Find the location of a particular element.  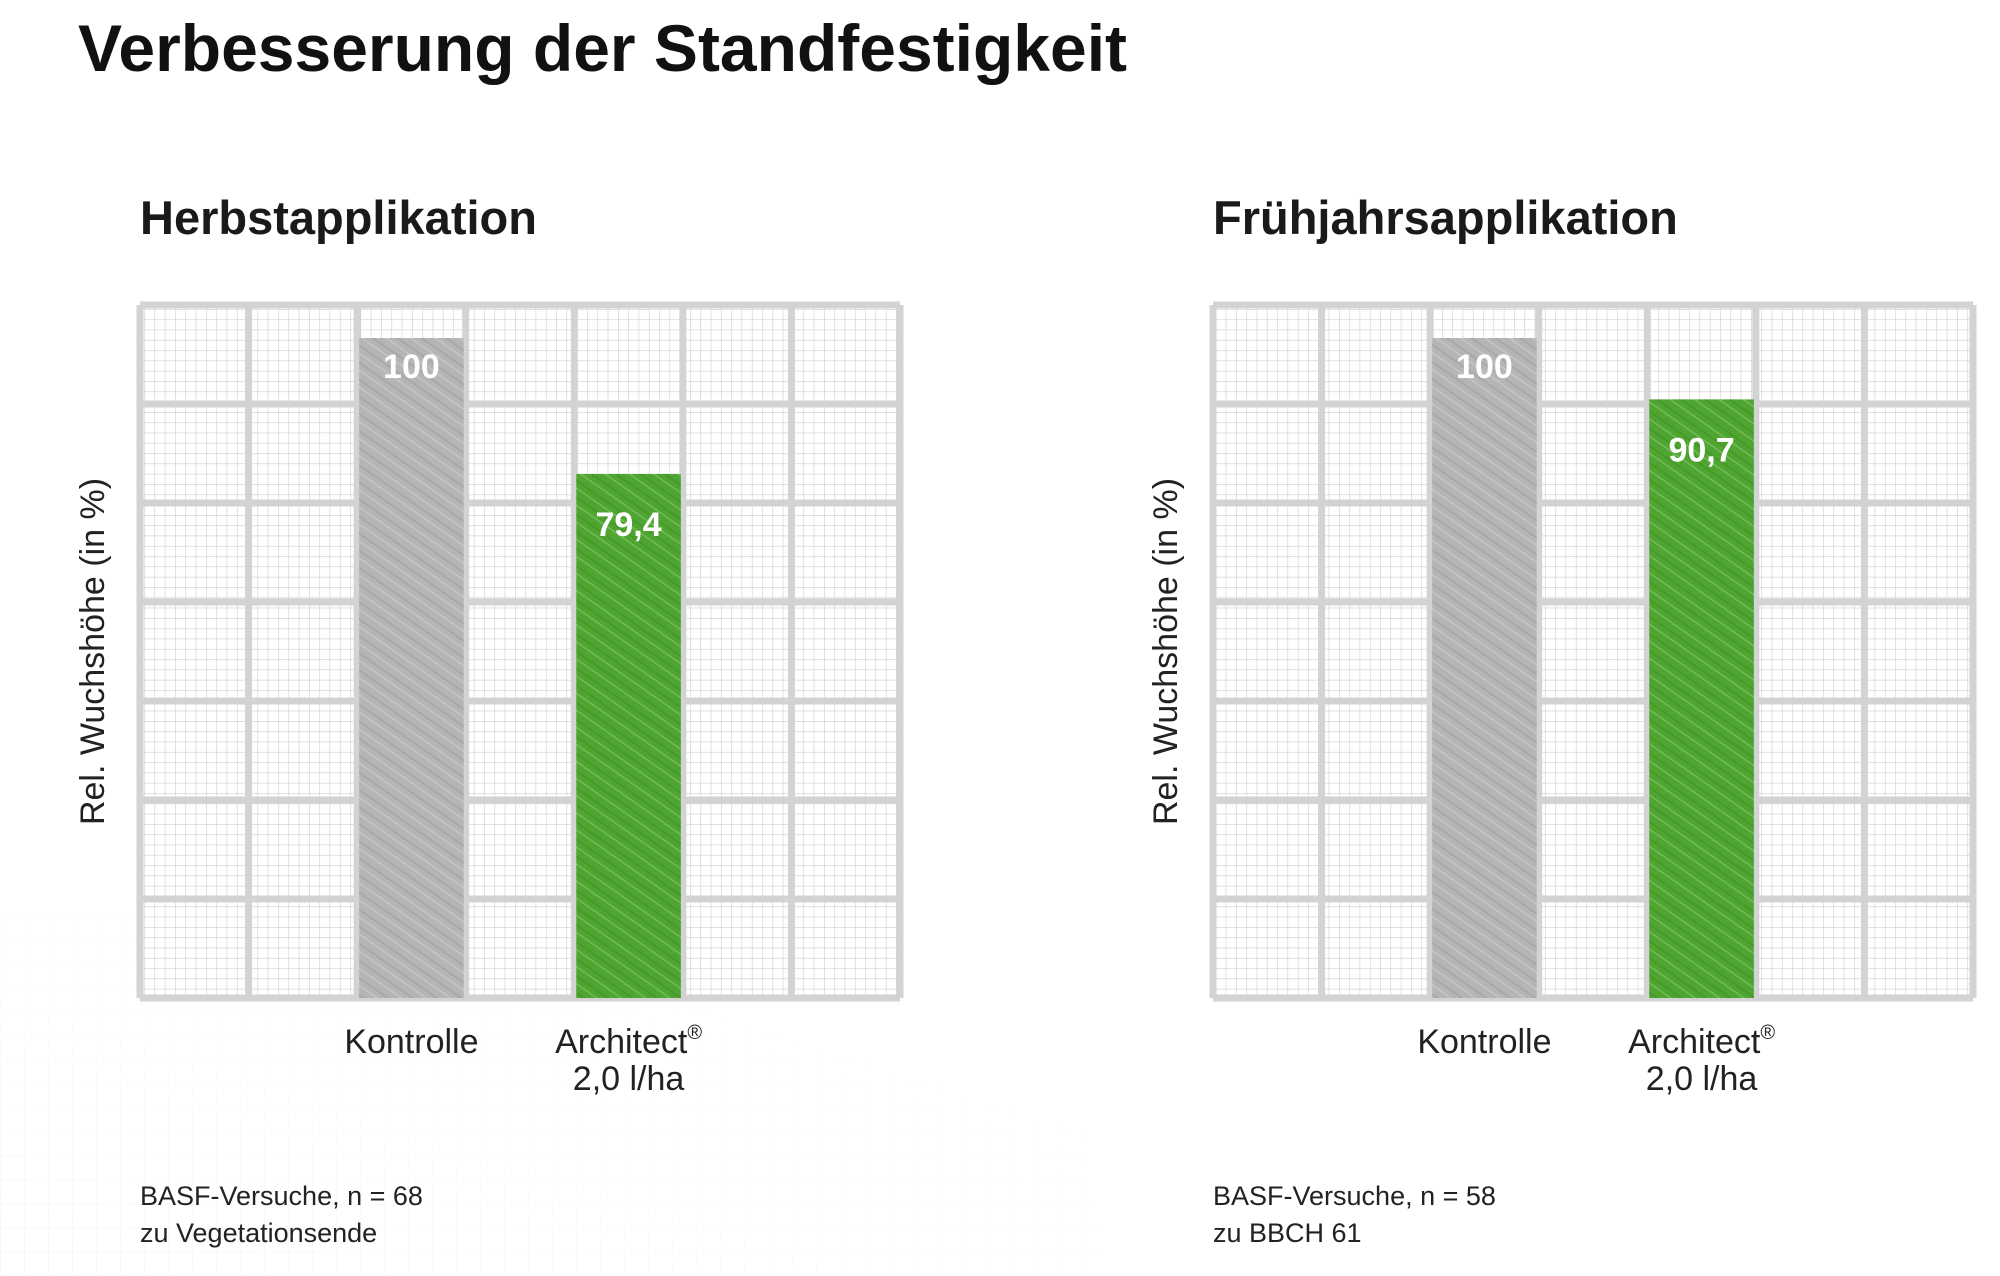

footnote: BASF-Versuche, n = 68 is located at coordinates (281, 1196).